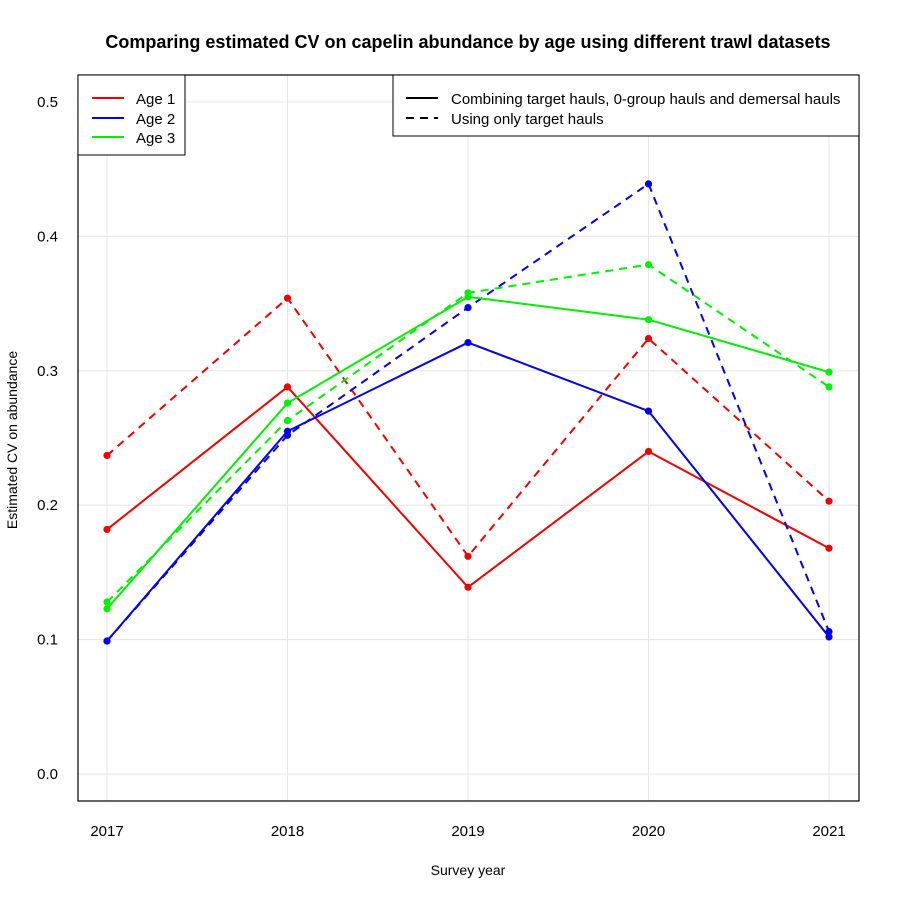  Describe the element at coordinates (648, 831) in the screenshot. I see `x-tick-label: 2020` at that location.